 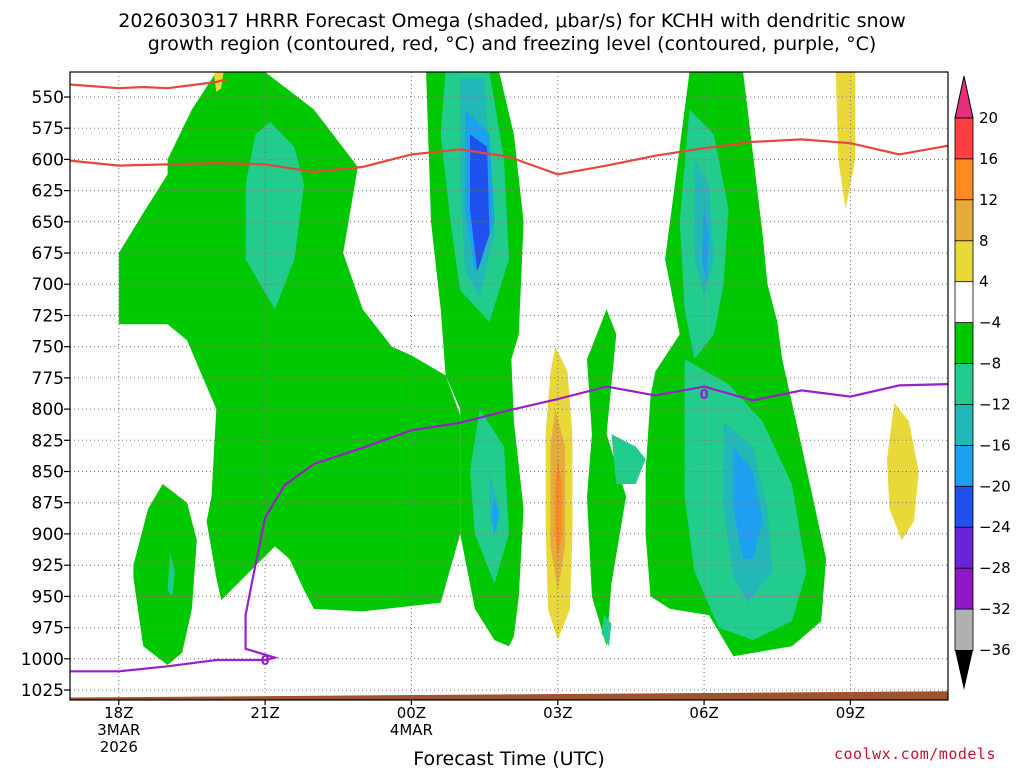 I want to click on colorbar-label: −8, so click(x=990, y=364).